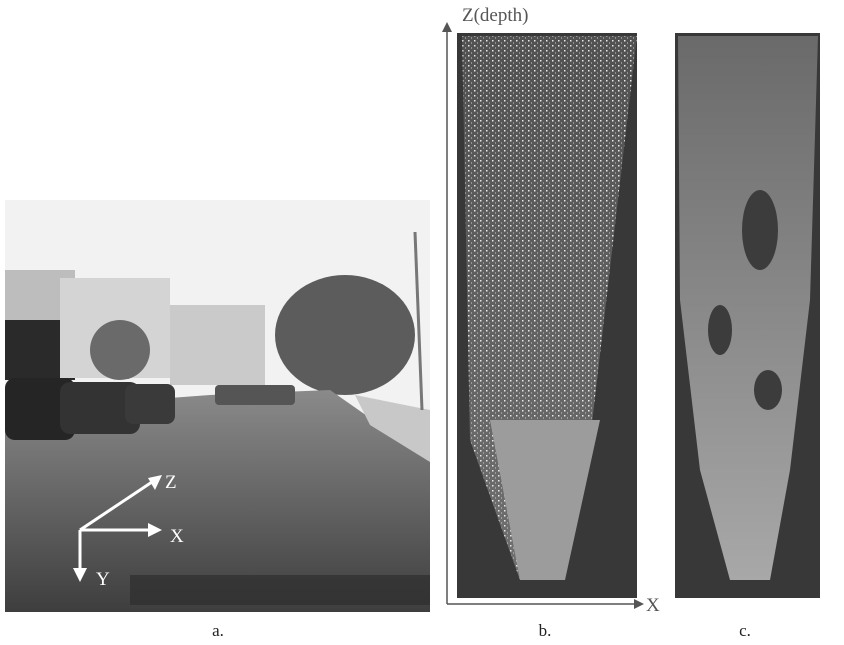 Image resolution: width=844 pixels, height=645 pixels. What do you see at coordinates (217, 345) in the screenshot?
I see `building` at bounding box center [217, 345].